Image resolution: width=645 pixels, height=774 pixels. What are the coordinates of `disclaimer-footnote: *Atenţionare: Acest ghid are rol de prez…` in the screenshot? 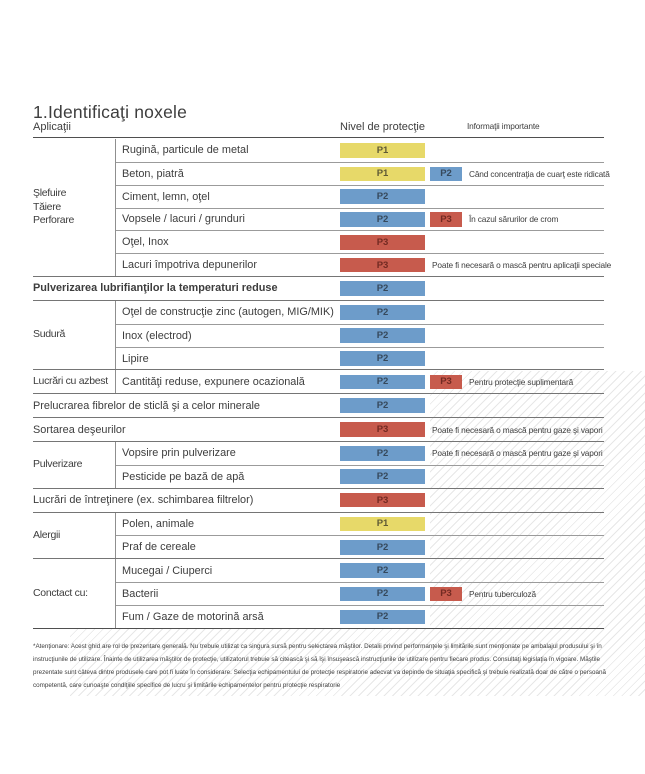 It's located at (320, 666).